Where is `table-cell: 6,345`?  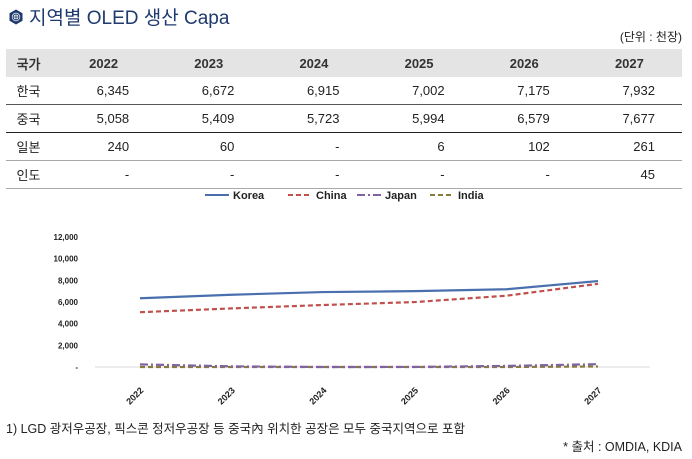 table-cell: 6,345 is located at coordinates (104, 91).